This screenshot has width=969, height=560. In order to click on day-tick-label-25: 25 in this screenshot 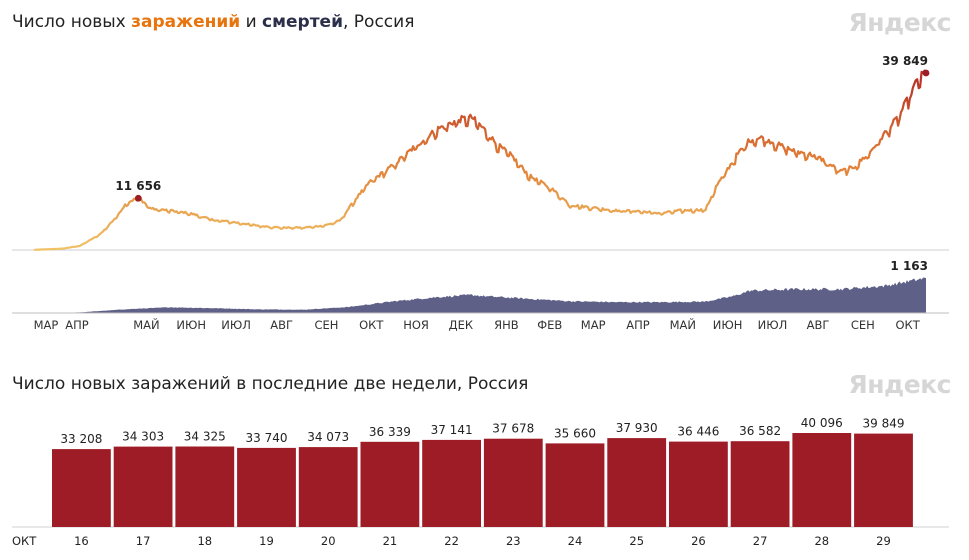, I will do `click(636, 541)`.